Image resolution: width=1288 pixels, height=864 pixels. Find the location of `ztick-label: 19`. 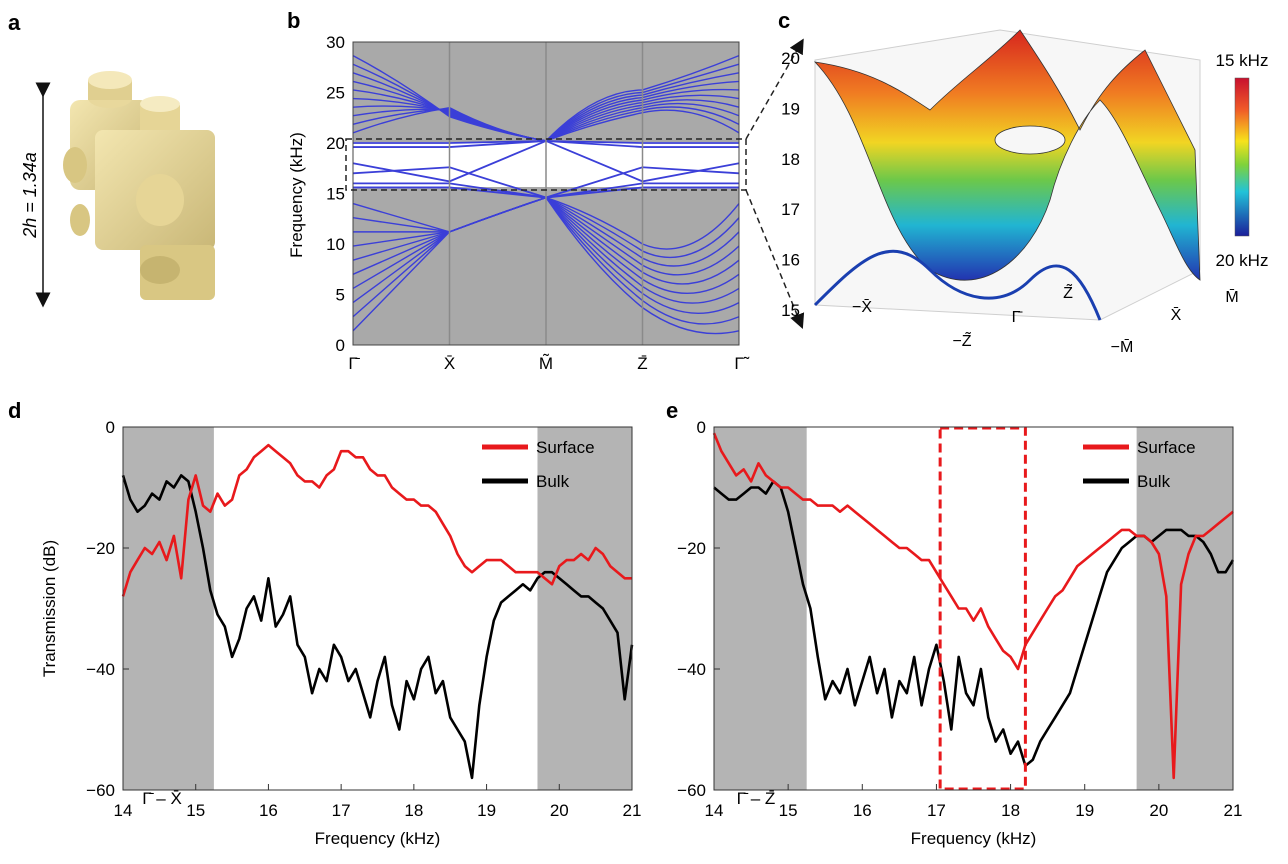

ztick-label: 19 is located at coordinates (790, 108).